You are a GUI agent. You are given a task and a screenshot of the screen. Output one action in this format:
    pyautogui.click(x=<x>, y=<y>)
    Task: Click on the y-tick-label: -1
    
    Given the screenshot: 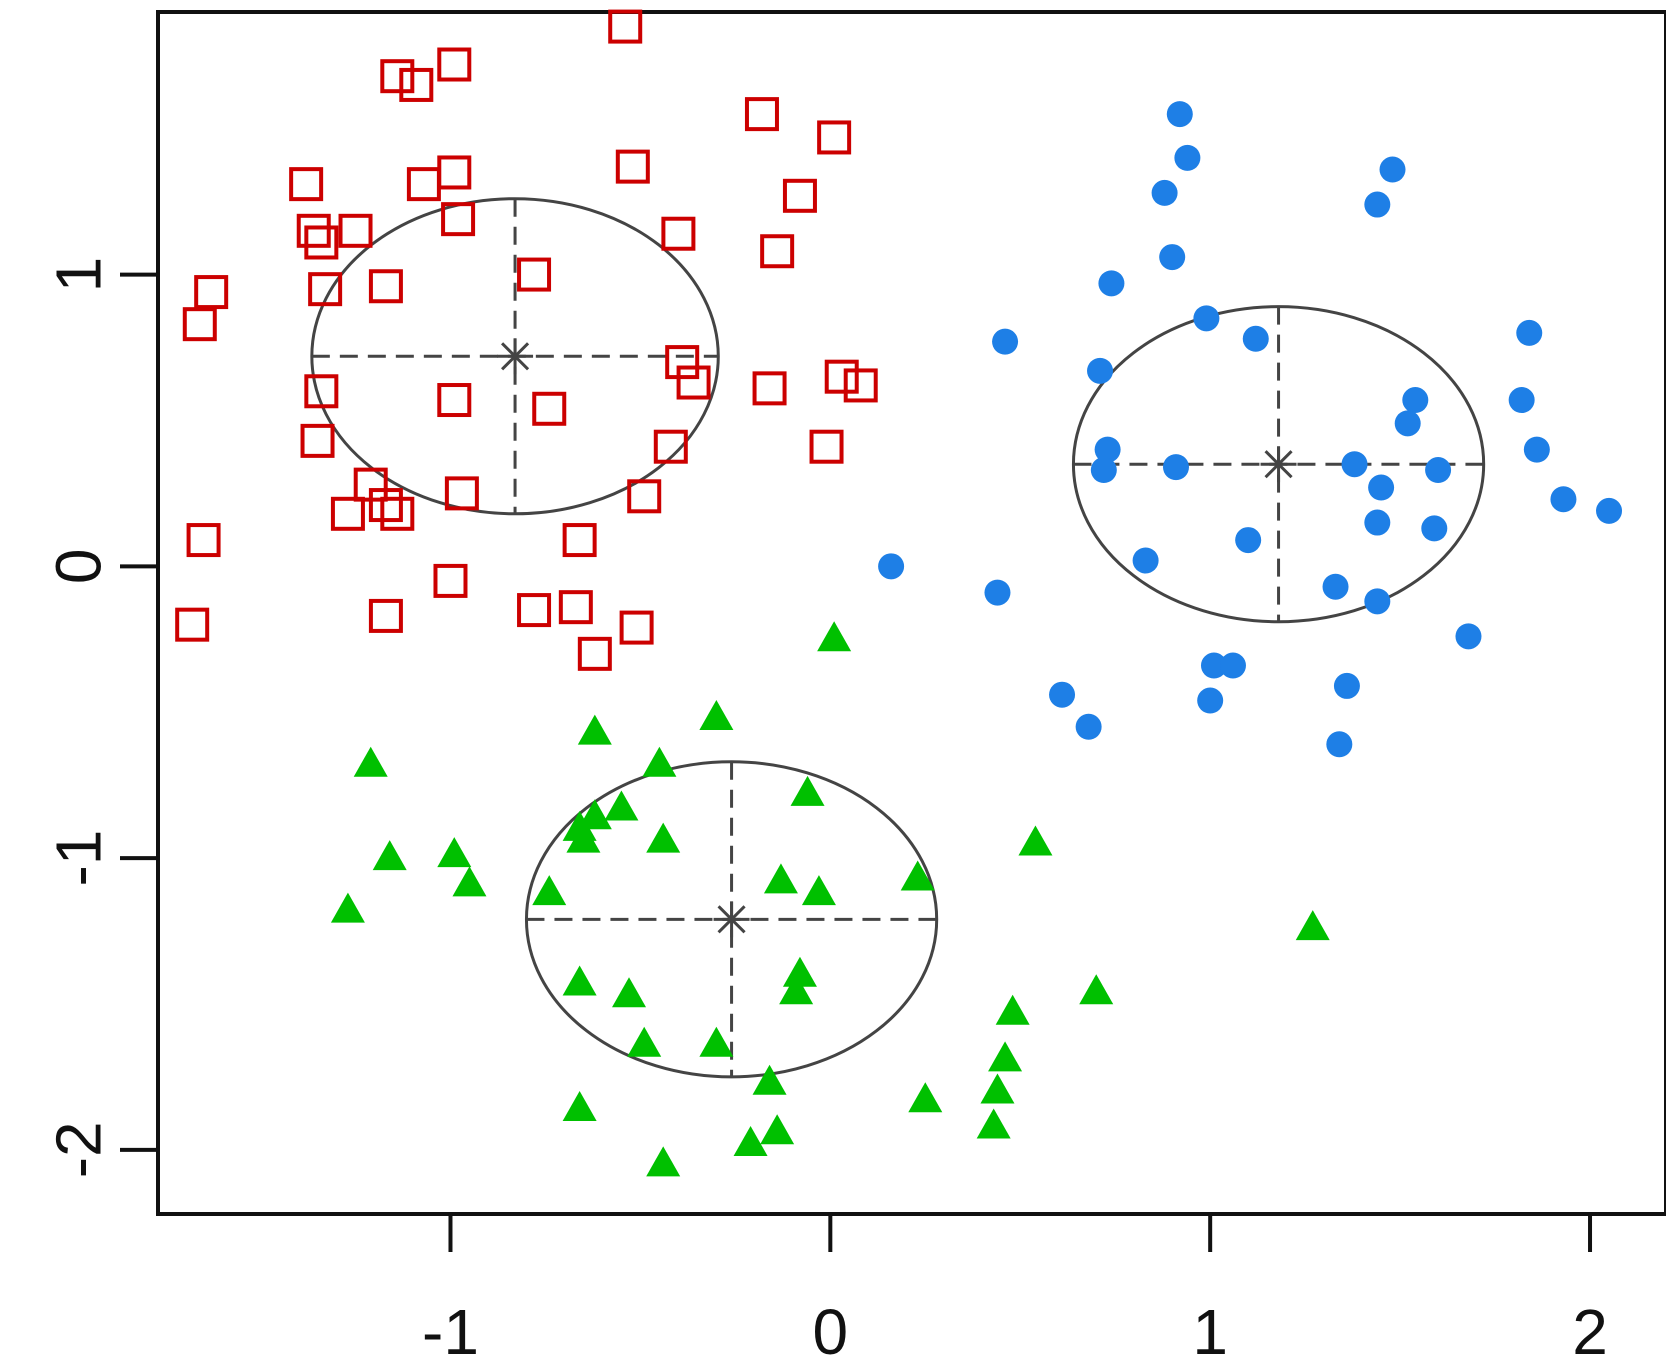 What is the action you would take?
    pyautogui.click(x=78, y=858)
    